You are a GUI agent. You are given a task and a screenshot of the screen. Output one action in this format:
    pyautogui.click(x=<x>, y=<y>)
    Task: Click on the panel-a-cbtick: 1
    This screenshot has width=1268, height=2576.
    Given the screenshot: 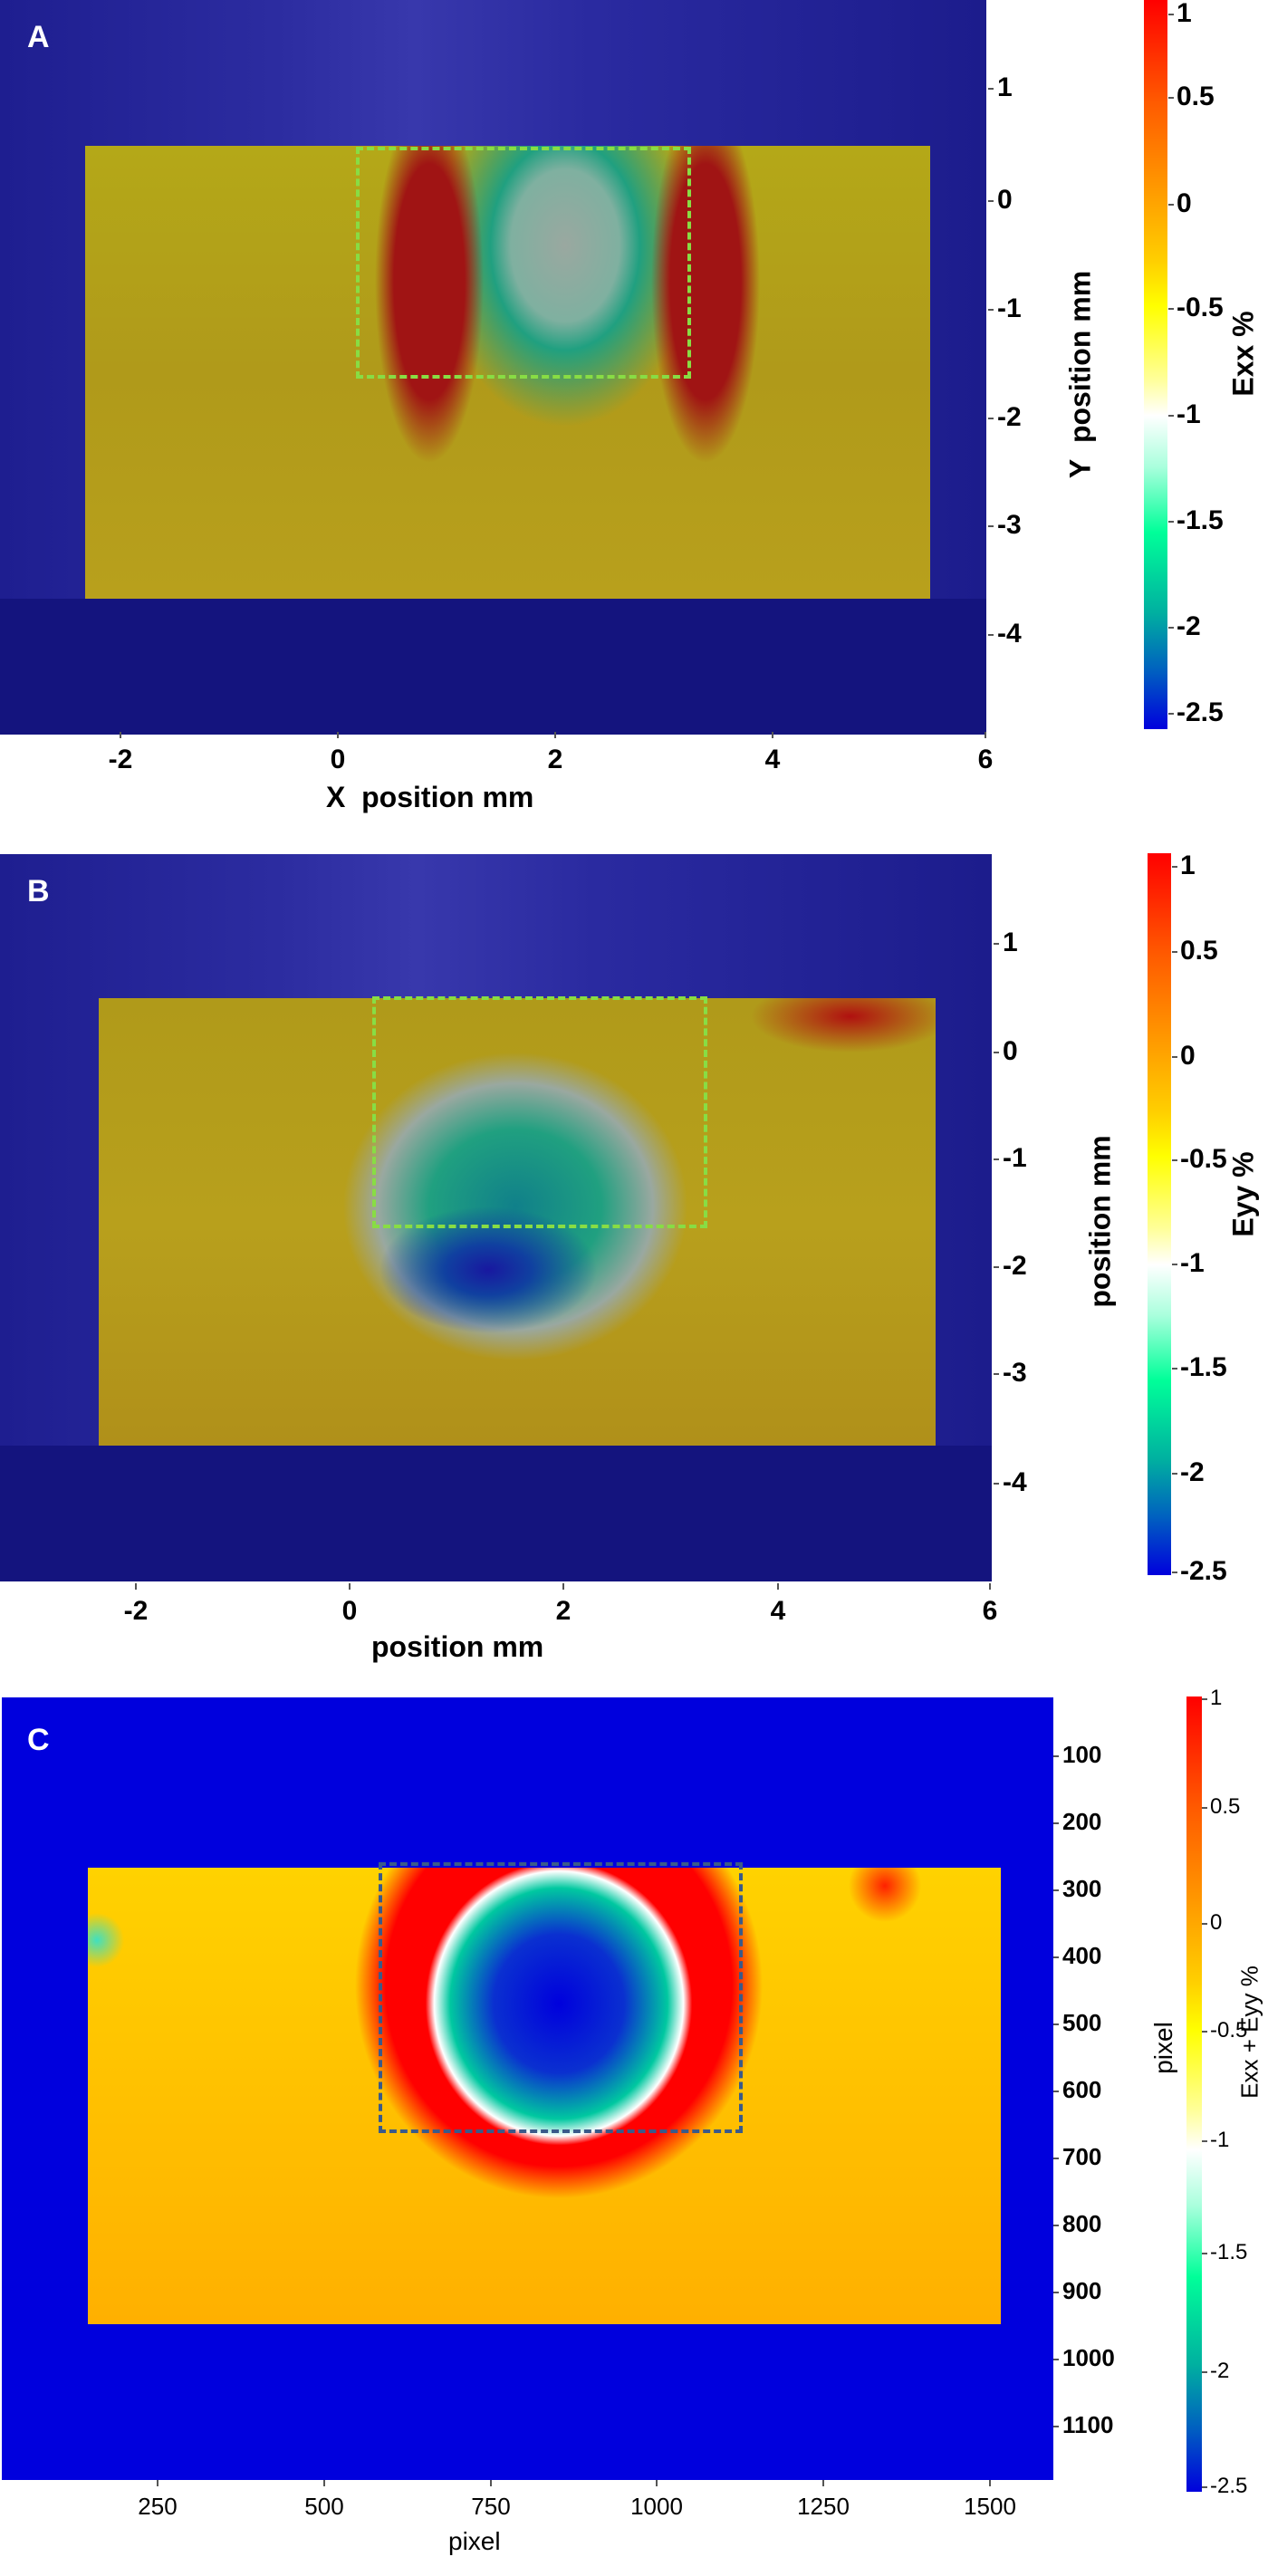 What is the action you would take?
    pyautogui.click(x=1180, y=13)
    